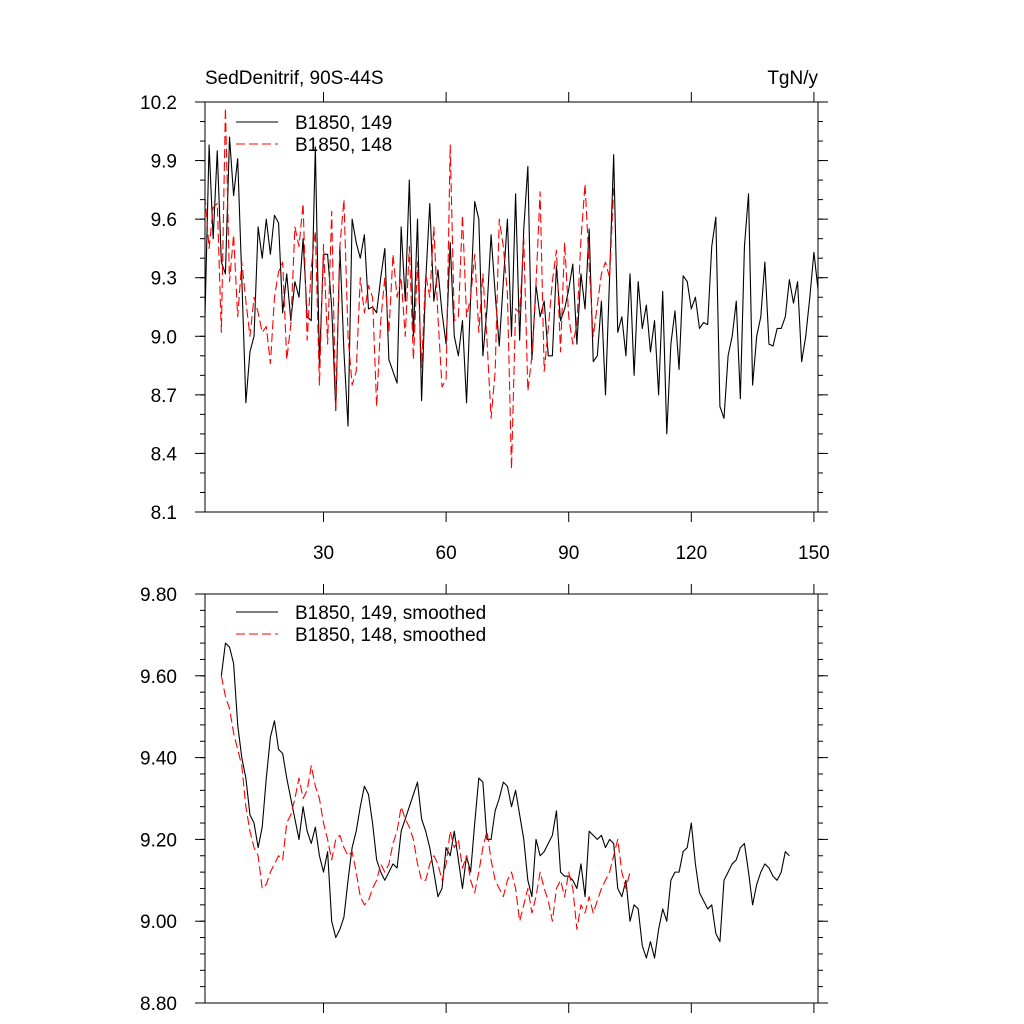 The width and height of the screenshot is (1024, 1024). Describe the element at coordinates (158, 595) in the screenshot. I see `bottom-y-tick-label: 9.80` at that location.